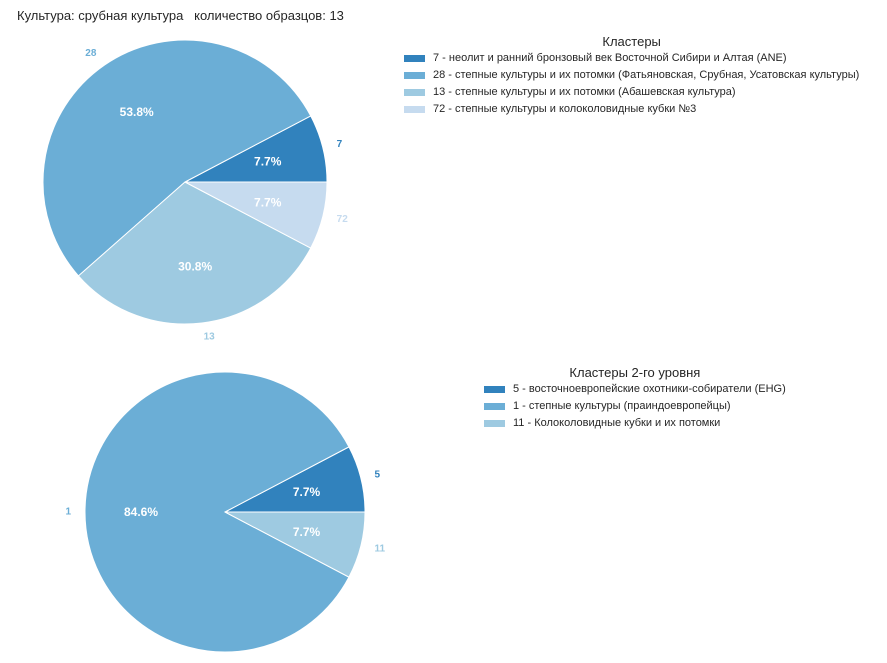 The height and width of the screenshot is (663, 887). Describe the element at coordinates (91, 53) in the screenshot. I see `slice-label-28: 28` at that location.